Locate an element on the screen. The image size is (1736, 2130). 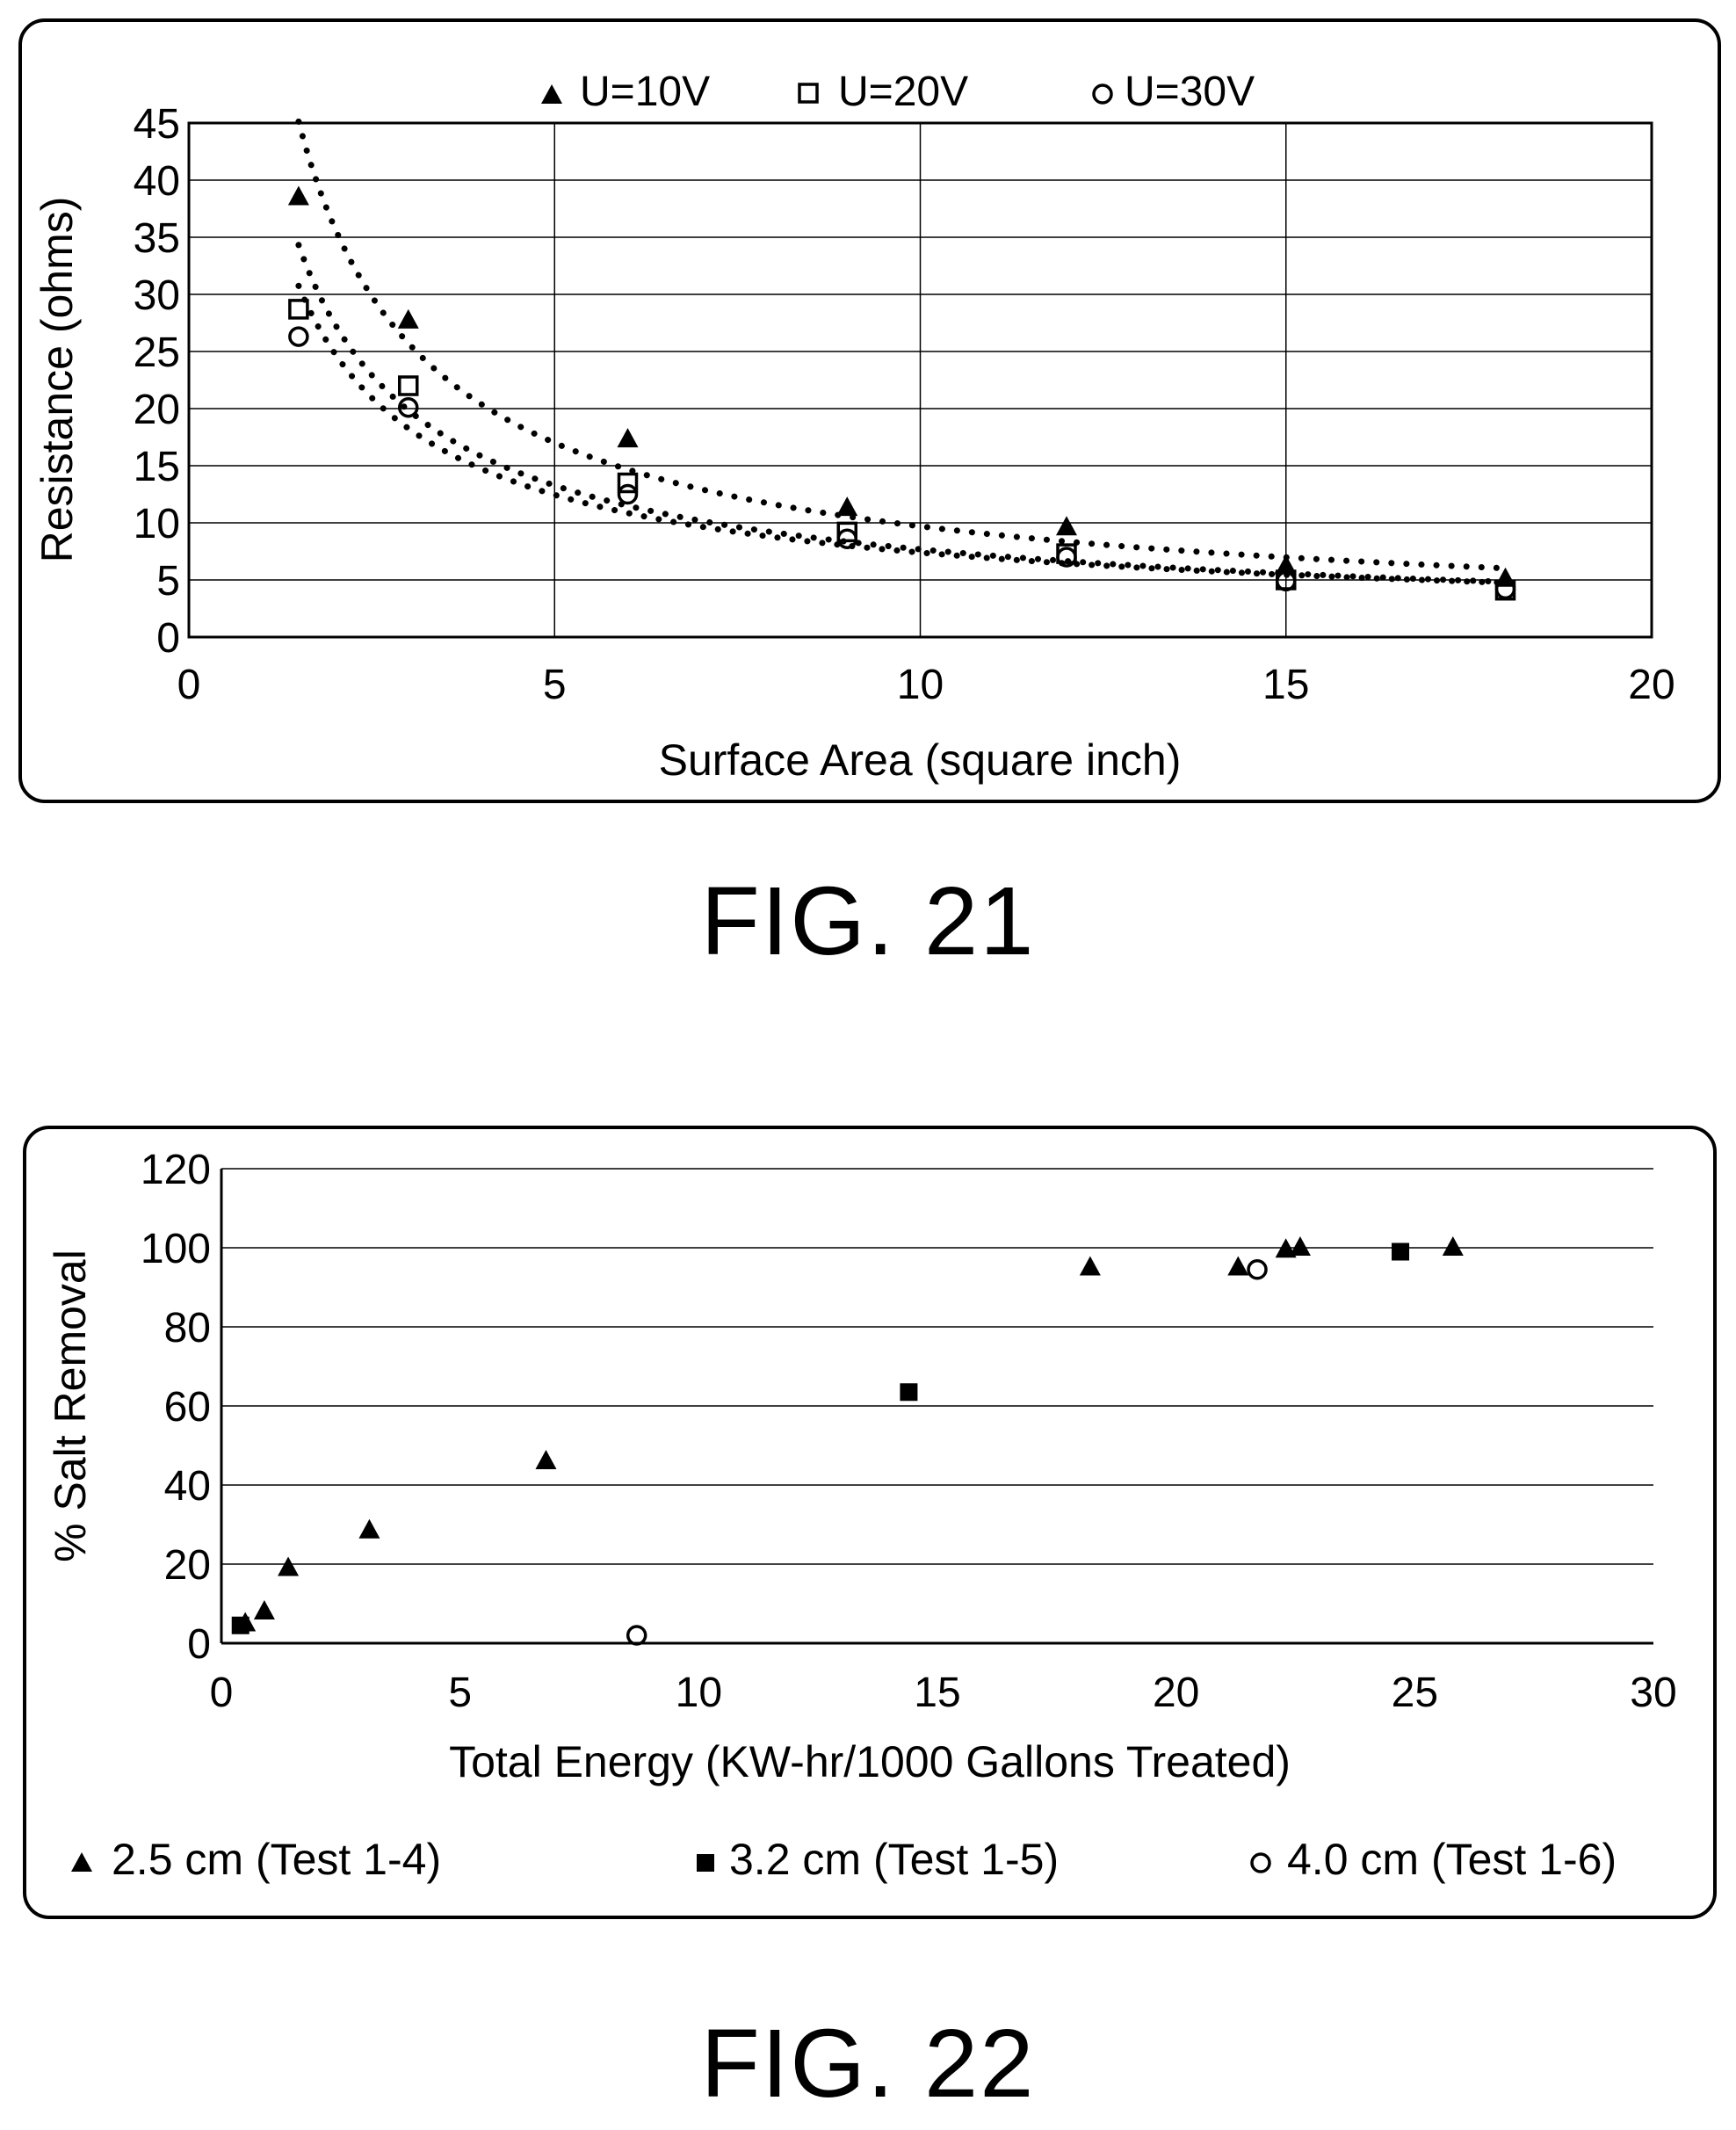
legend-label: 4.0 cm (Test 1-6) is located at coordinates (1452, 1859).